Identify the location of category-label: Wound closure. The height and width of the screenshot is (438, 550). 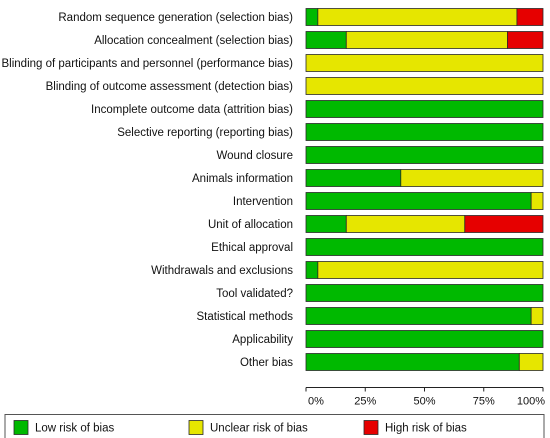
(255, 156).